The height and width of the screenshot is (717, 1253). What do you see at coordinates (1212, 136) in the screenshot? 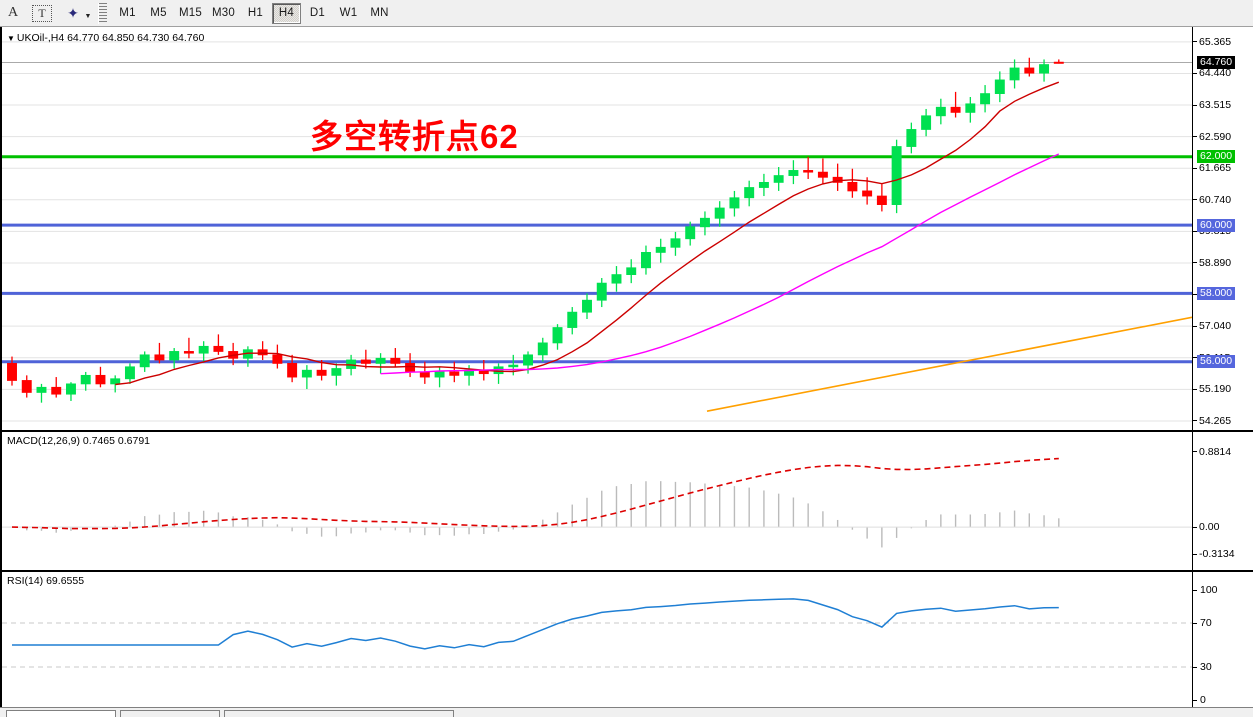
I see `price-tick: 62.590` at bounding box center [1212, 136].